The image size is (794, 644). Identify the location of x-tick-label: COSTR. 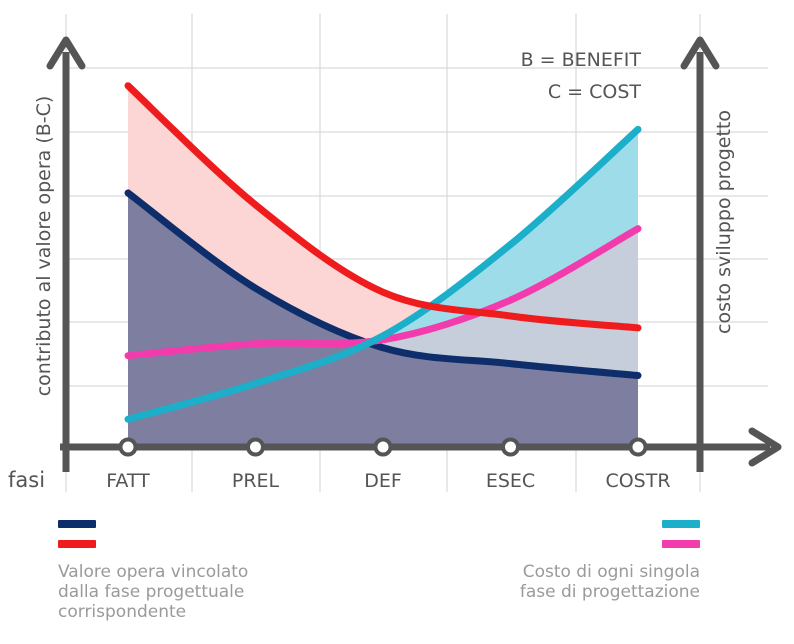
(637, 481).